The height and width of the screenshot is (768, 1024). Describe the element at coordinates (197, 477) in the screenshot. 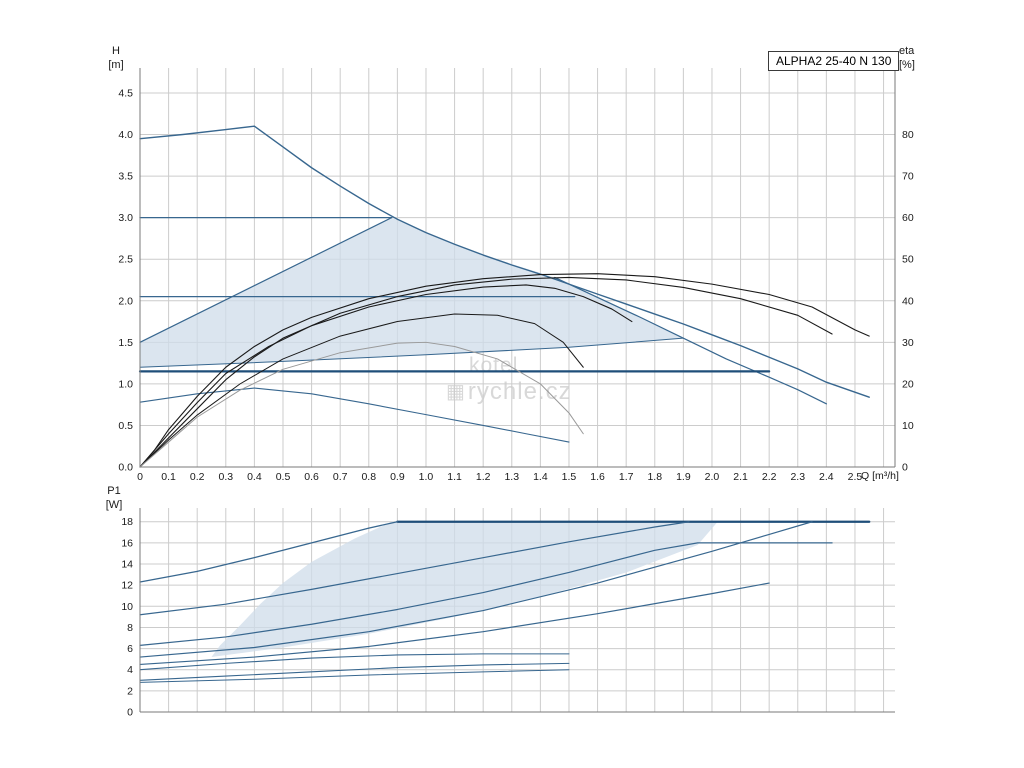

I see `tick-label: 0.2` at that location.